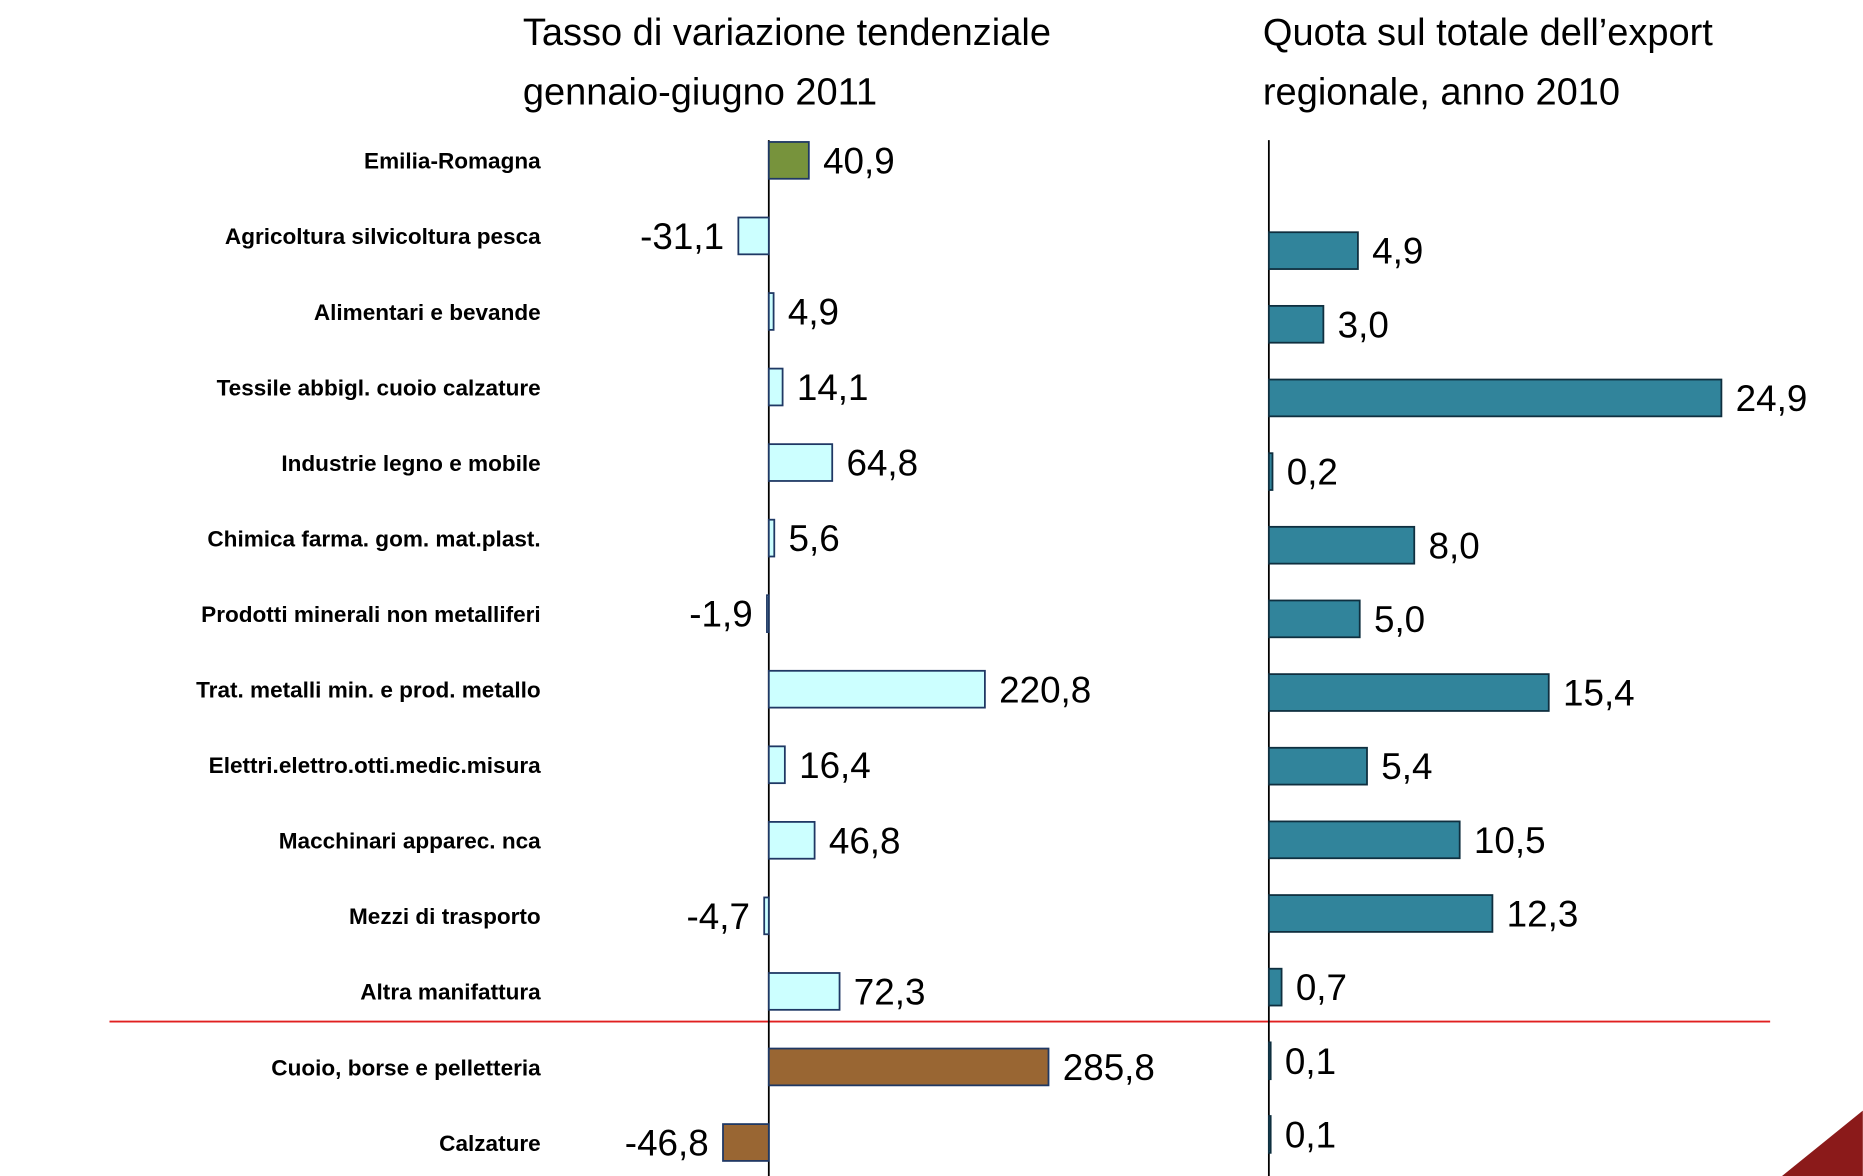 The height and width of the screenshot is (1176, 1863). I want to click on value-label: 12,3, so click(1543, 914).